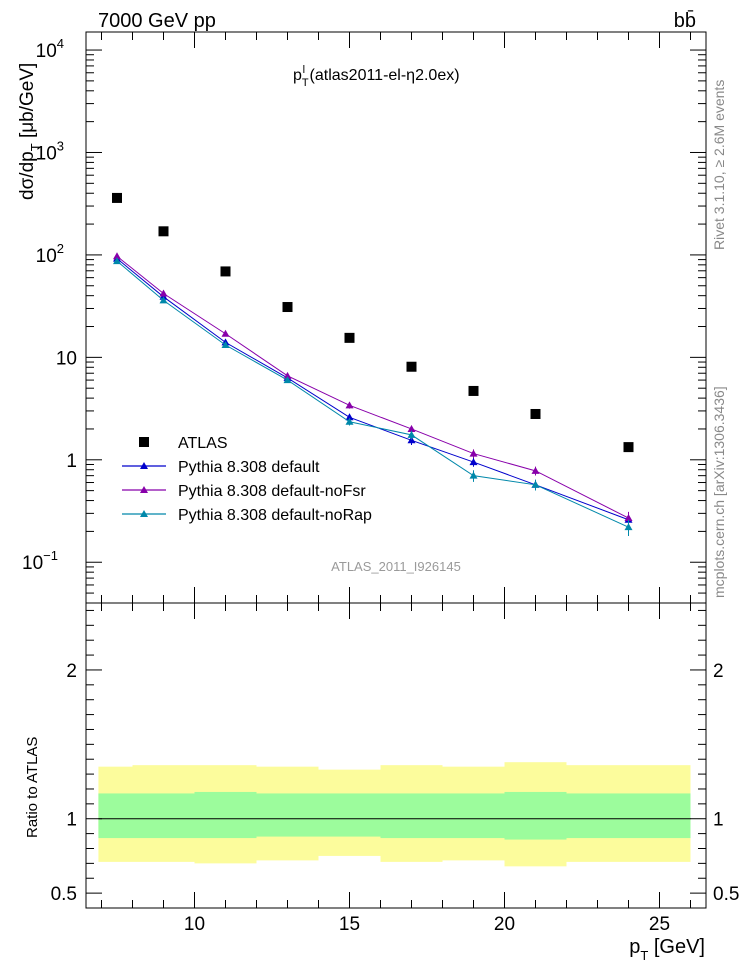 The height and width of the screenshot is (972, 746). Describe the element at coordinates (71, 820) in the screenshot. I see `ratio-y-tick-label: 1` at that location.